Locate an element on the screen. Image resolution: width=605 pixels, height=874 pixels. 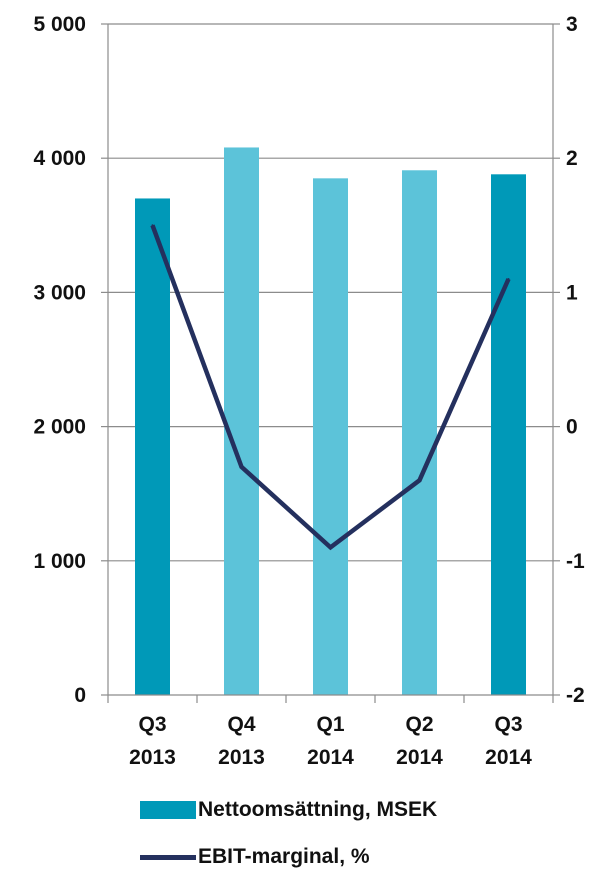
category-label-quarter: Q1 is located at coordinates (330, 724).